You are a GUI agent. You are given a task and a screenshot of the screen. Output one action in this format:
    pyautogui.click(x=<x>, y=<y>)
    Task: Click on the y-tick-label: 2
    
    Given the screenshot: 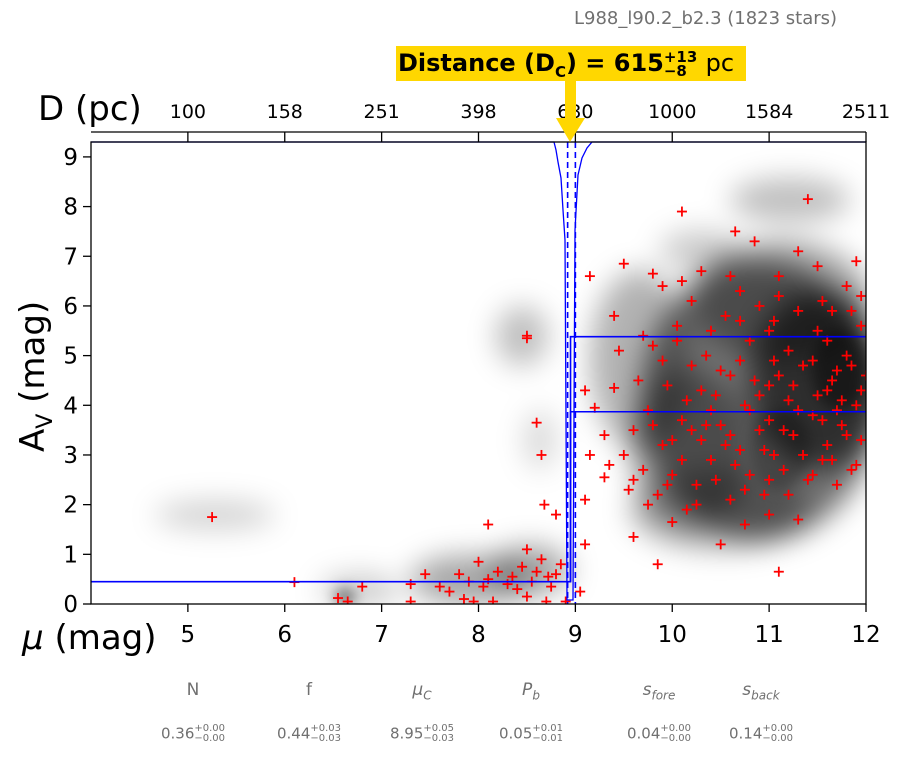 What is the action you would take?
    pyautogui.click(x=70, y=506)
    